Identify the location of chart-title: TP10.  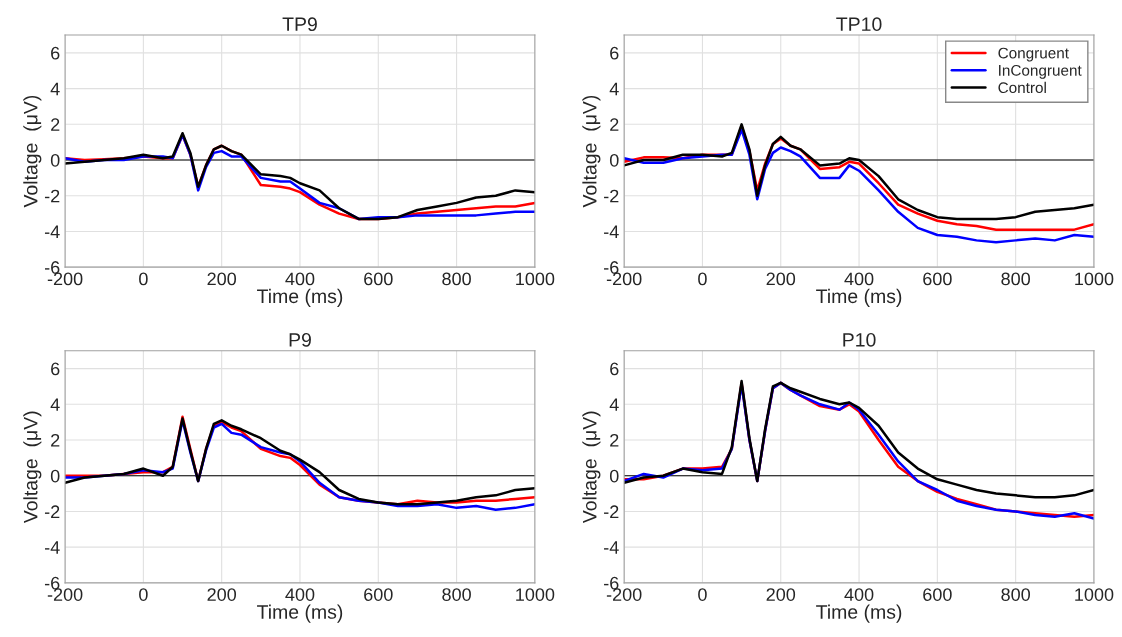
(859, 24).